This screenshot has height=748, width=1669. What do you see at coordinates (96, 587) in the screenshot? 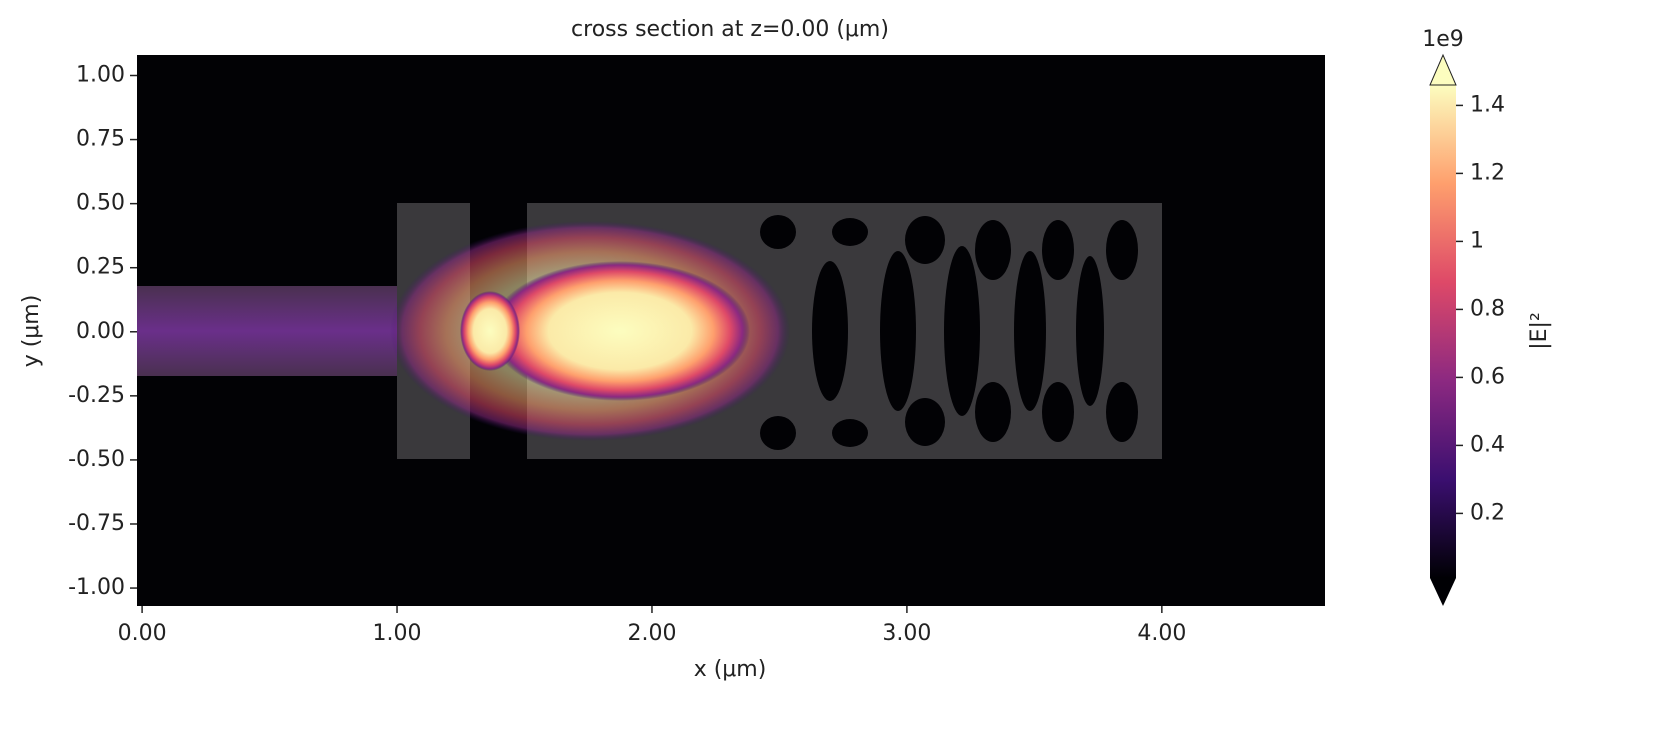
I see `y-tick-label: -1.00` at bounding box center [96, 587].